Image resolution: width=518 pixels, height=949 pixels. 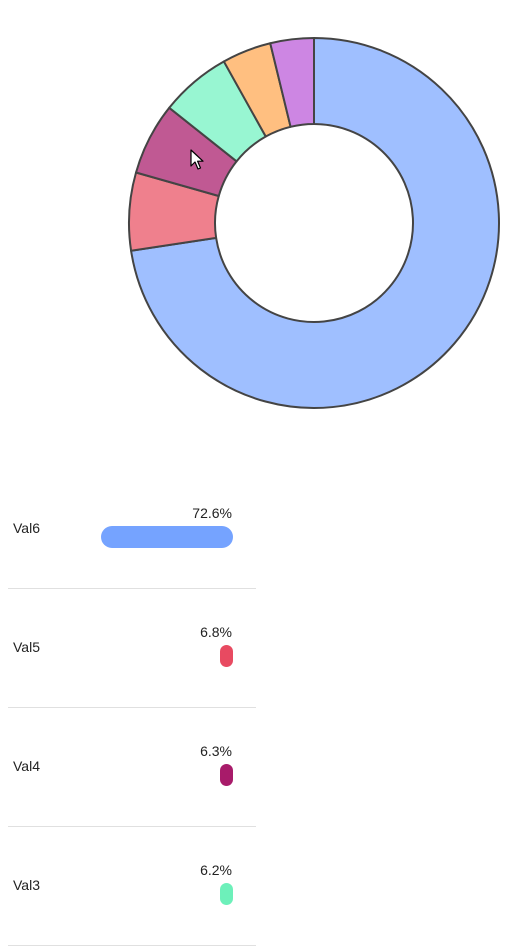 I want to click on legend-percentage: 6.3%, so click(x=216, y=751).